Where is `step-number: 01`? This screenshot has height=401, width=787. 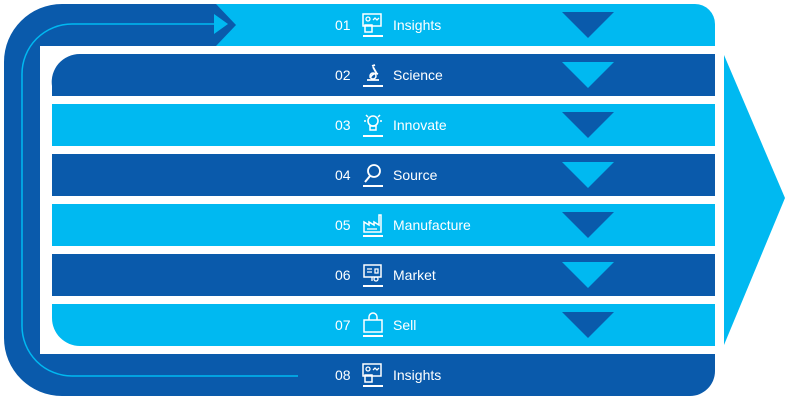 step-number: 01 is located at coordinates (343, 25).